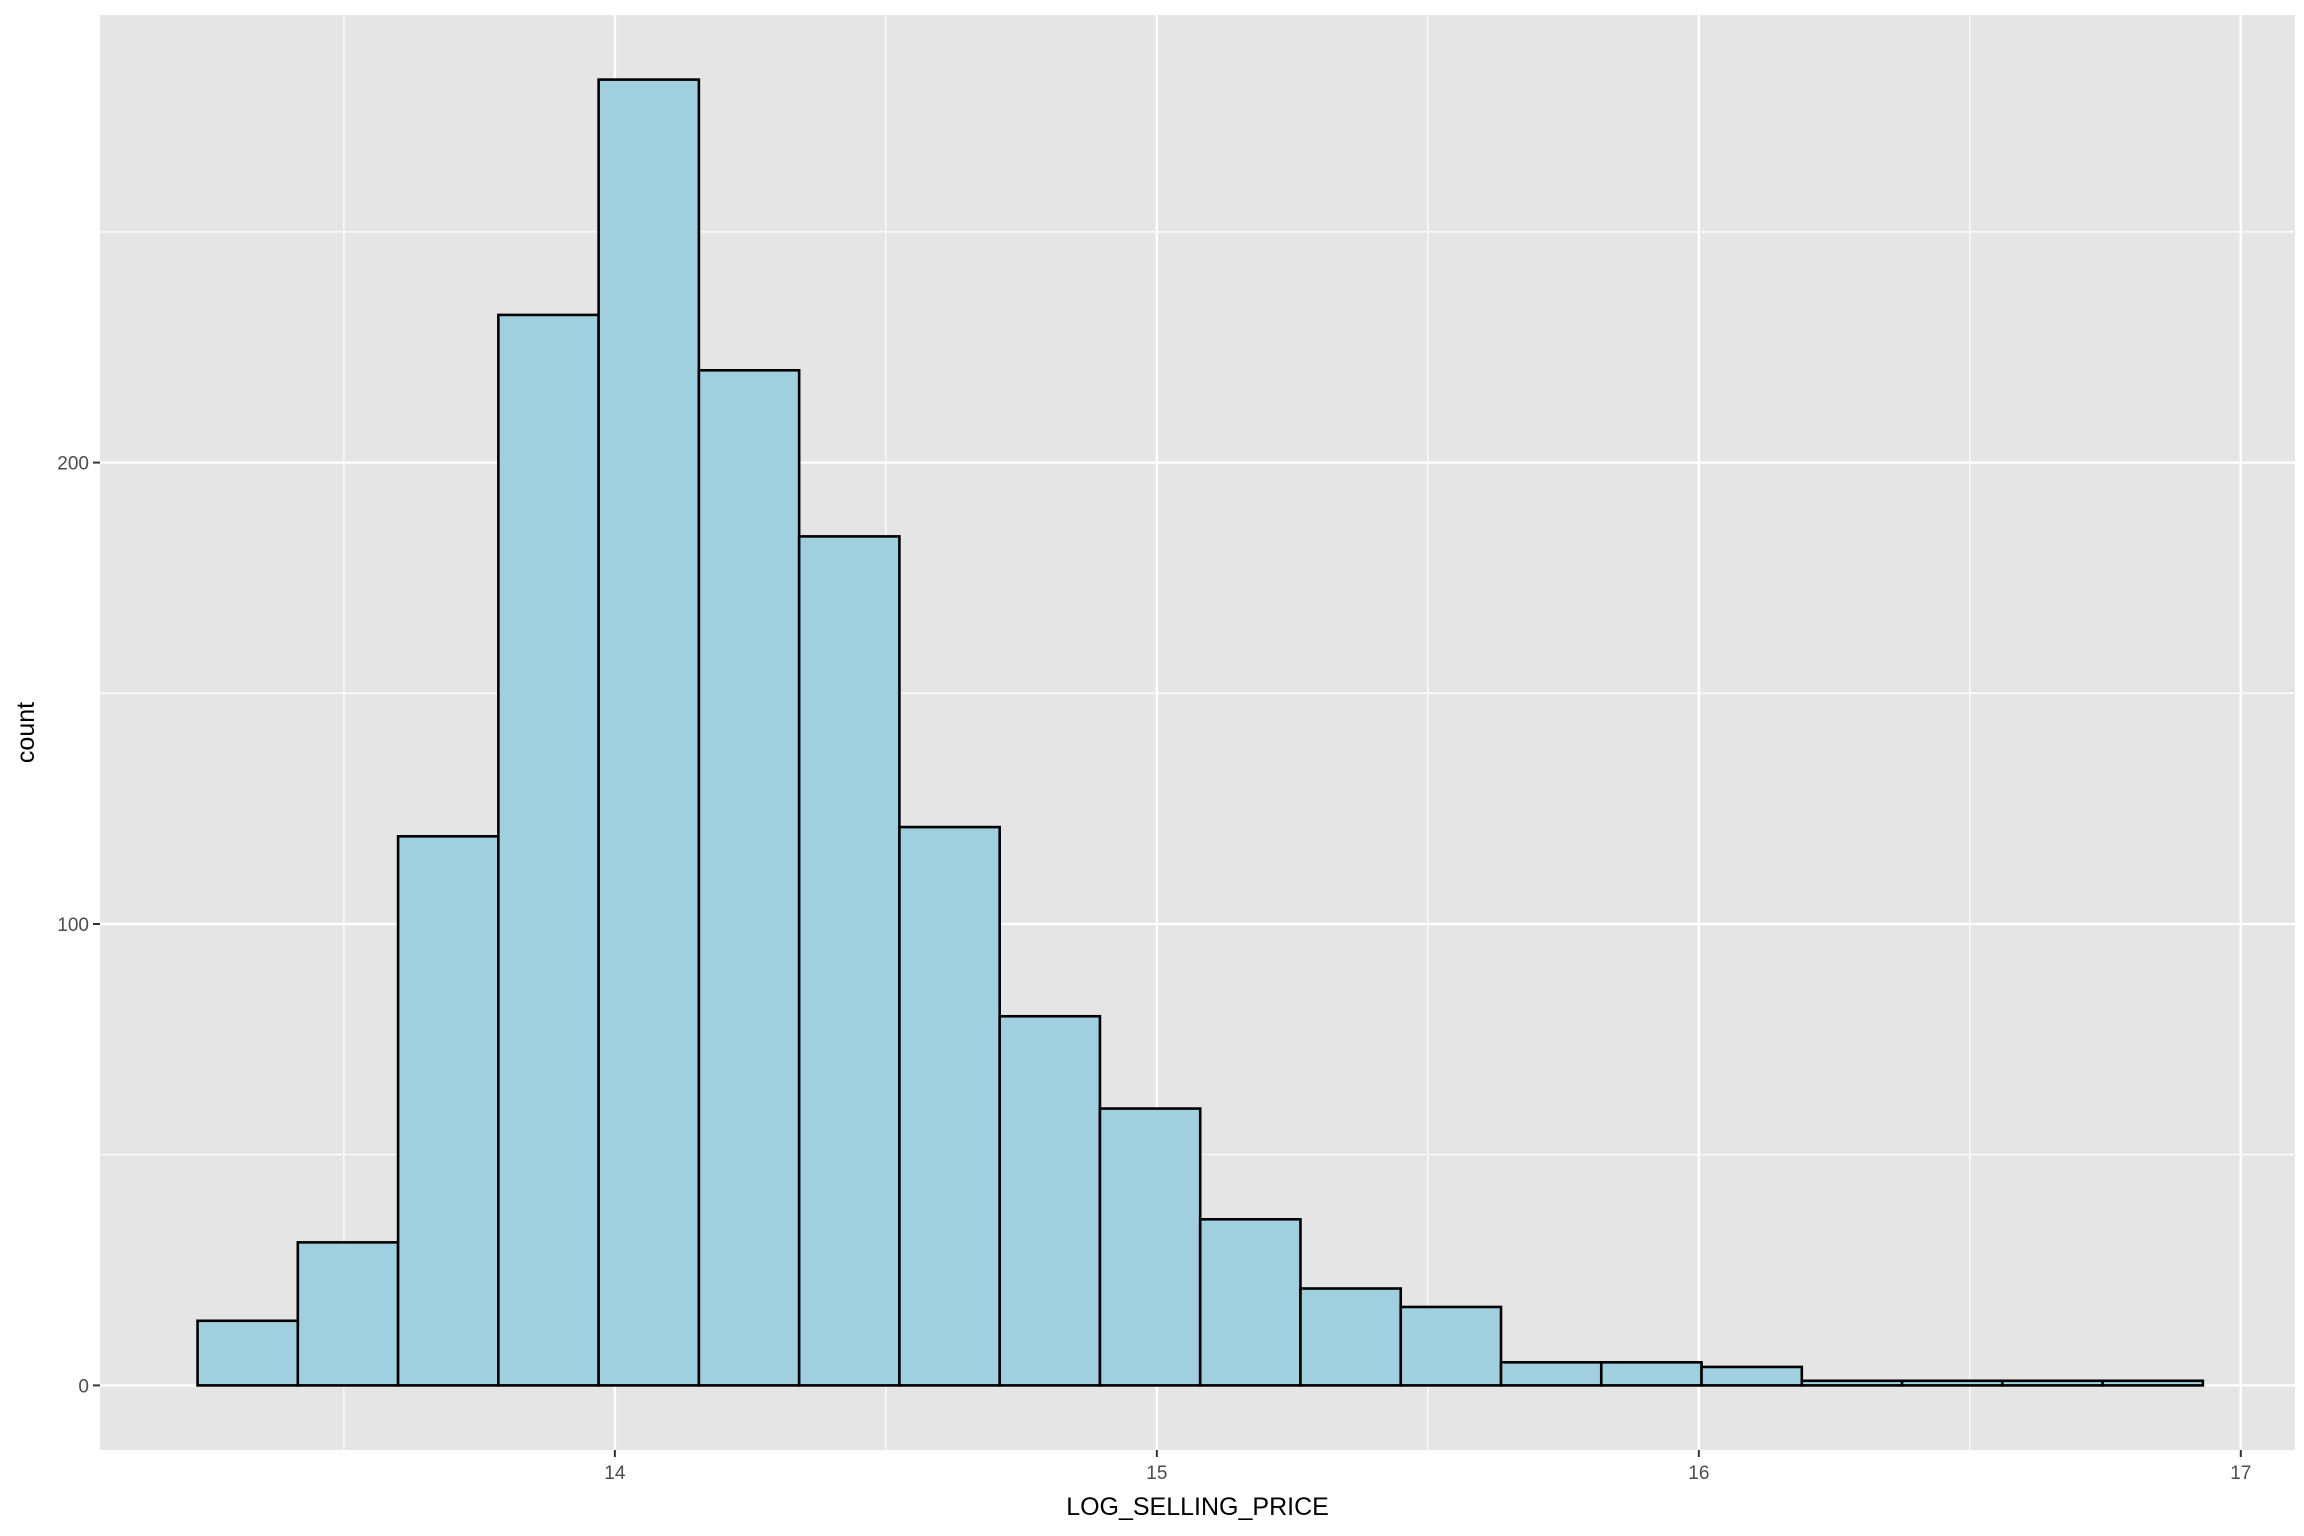 Image resolution: width=2304 pixels, height=1536 pixels. I want to click on x-tick-label: 14, so click(615, 1473).